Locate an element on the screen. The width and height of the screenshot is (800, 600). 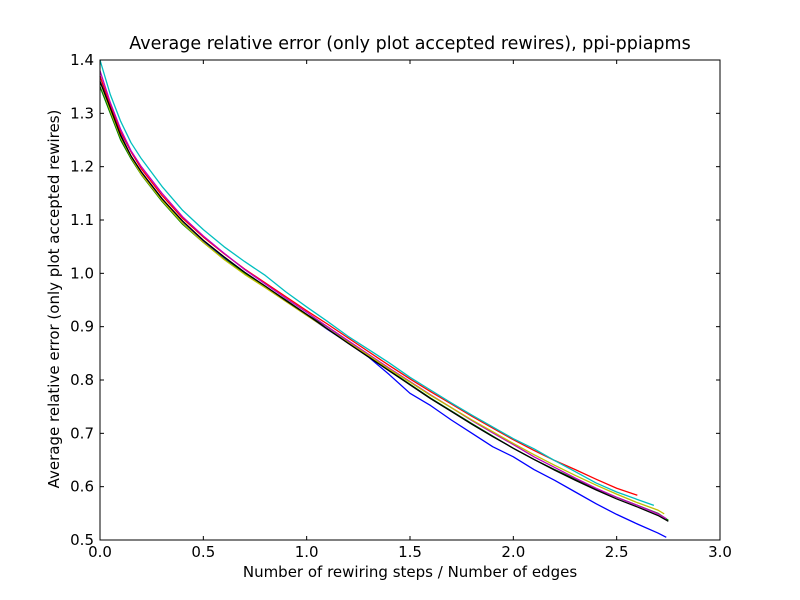
y-tick-label: 1.2 is located at coordinates (82, 167).